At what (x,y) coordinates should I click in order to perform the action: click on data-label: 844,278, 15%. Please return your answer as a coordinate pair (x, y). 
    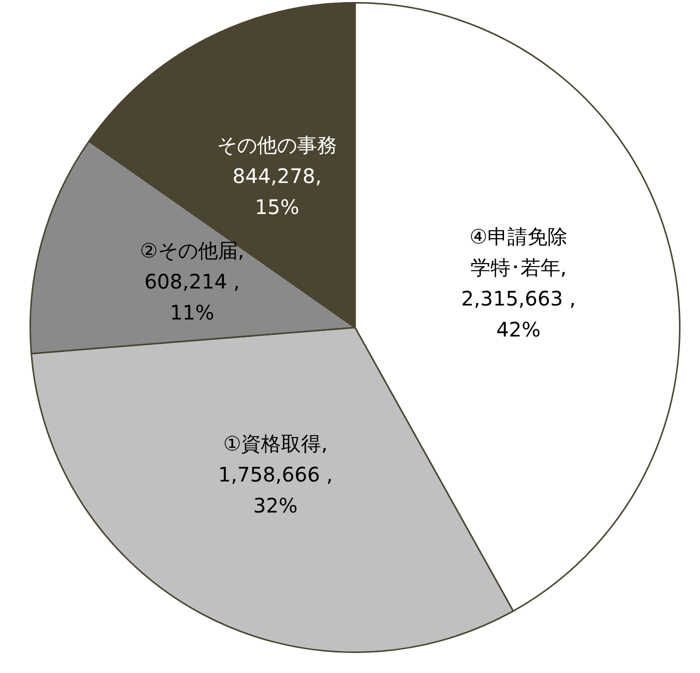
    Looking at the image, I should click on (277, 191).